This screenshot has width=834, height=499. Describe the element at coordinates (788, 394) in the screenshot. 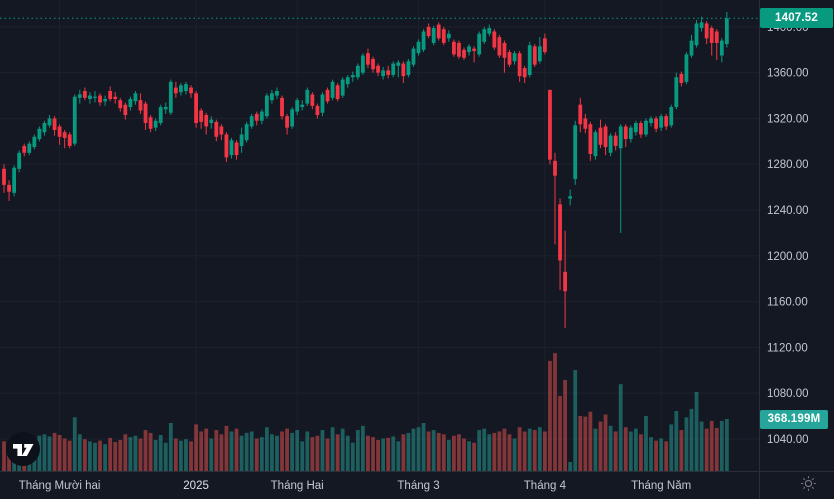

I see `price-tick-label: 1080.00` at that location.